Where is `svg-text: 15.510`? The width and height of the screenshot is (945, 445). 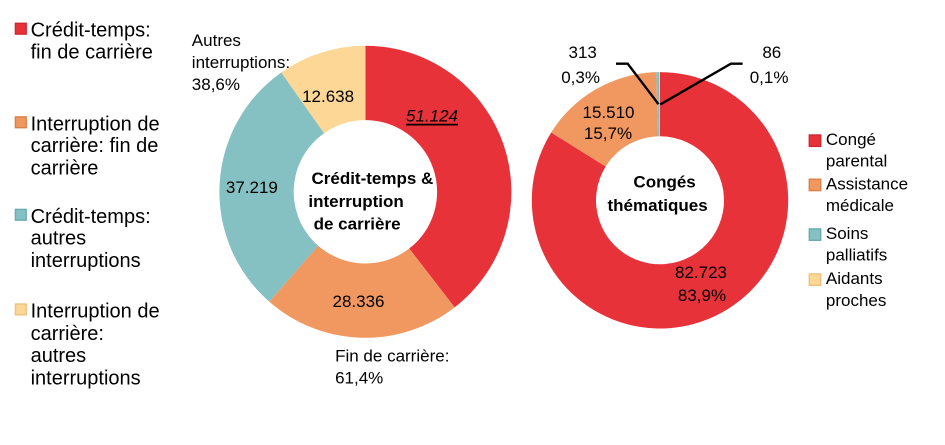 svg-text: 15.510 is located at coordinates (609, 112).